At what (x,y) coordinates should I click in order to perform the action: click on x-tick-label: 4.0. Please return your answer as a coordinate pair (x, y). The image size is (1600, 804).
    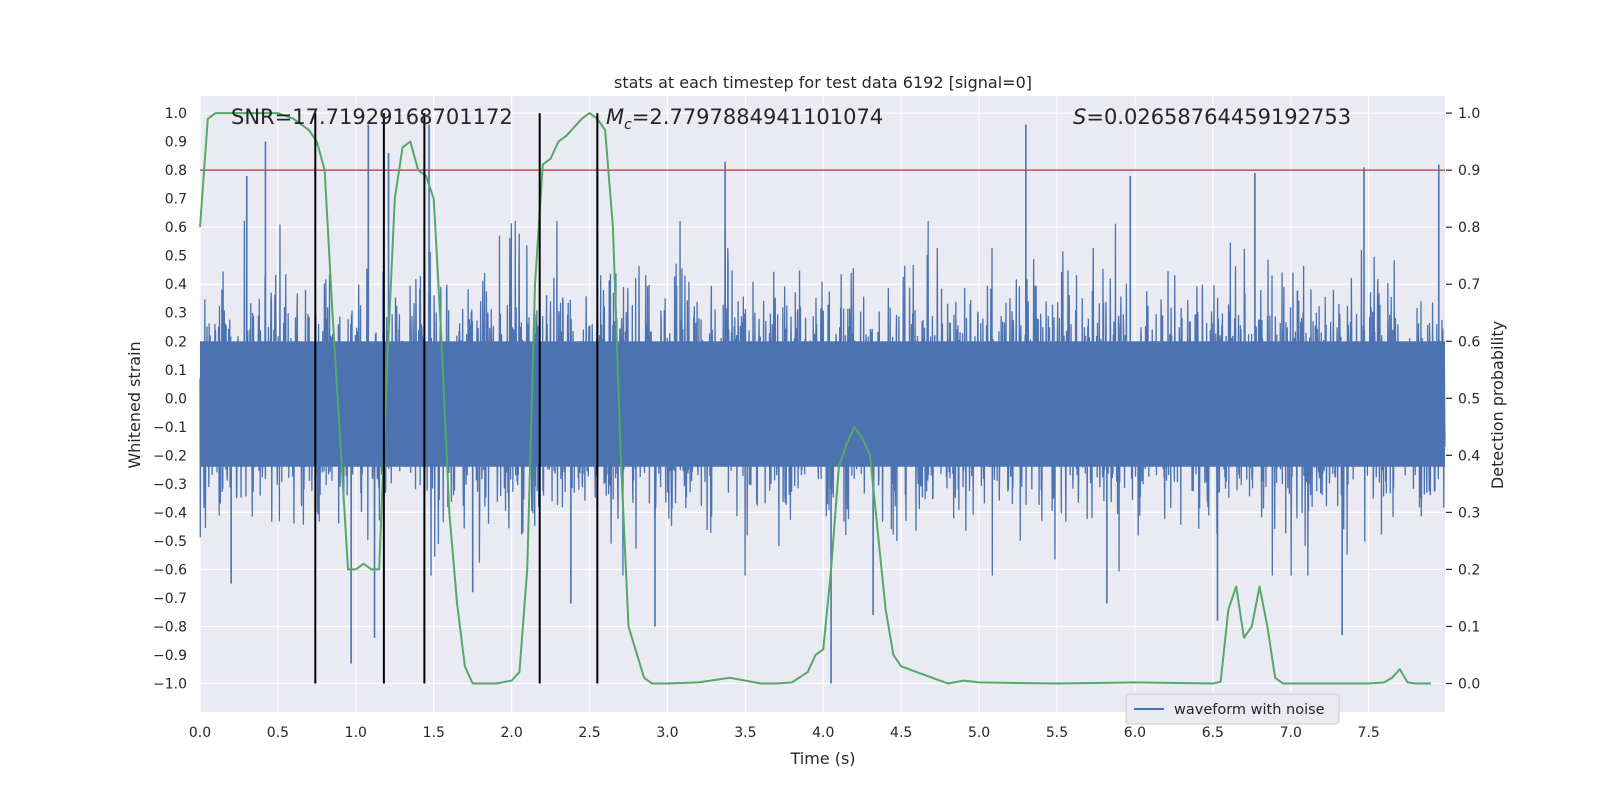
    Looking at the image, I should click on (823, 733).